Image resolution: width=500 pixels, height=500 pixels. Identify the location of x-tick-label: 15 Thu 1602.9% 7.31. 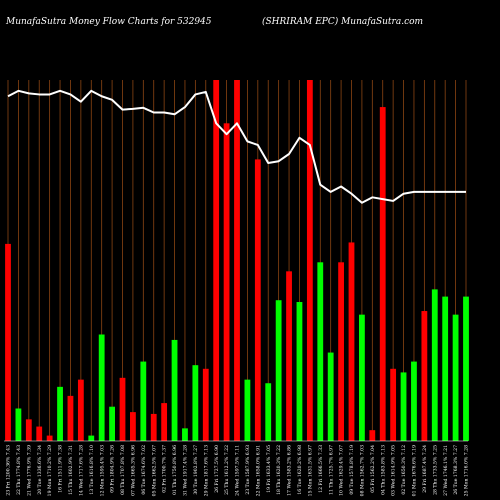
(71, 470).